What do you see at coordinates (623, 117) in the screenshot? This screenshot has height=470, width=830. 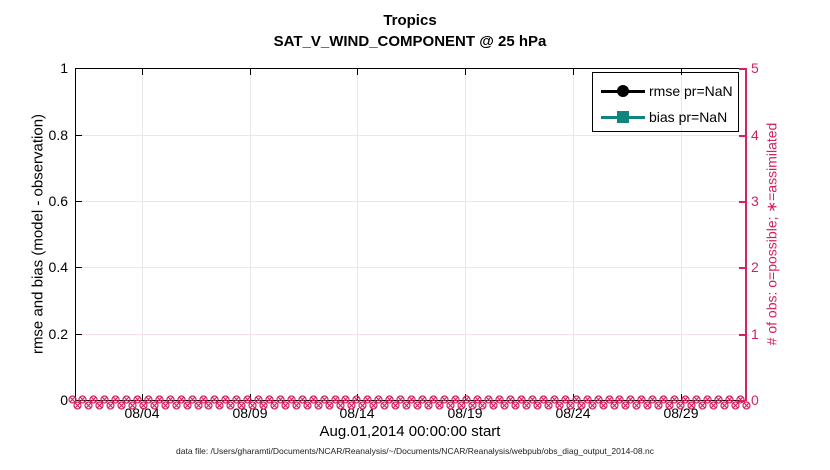 I see `bias-line-sample` at bounding box center [623, 117].